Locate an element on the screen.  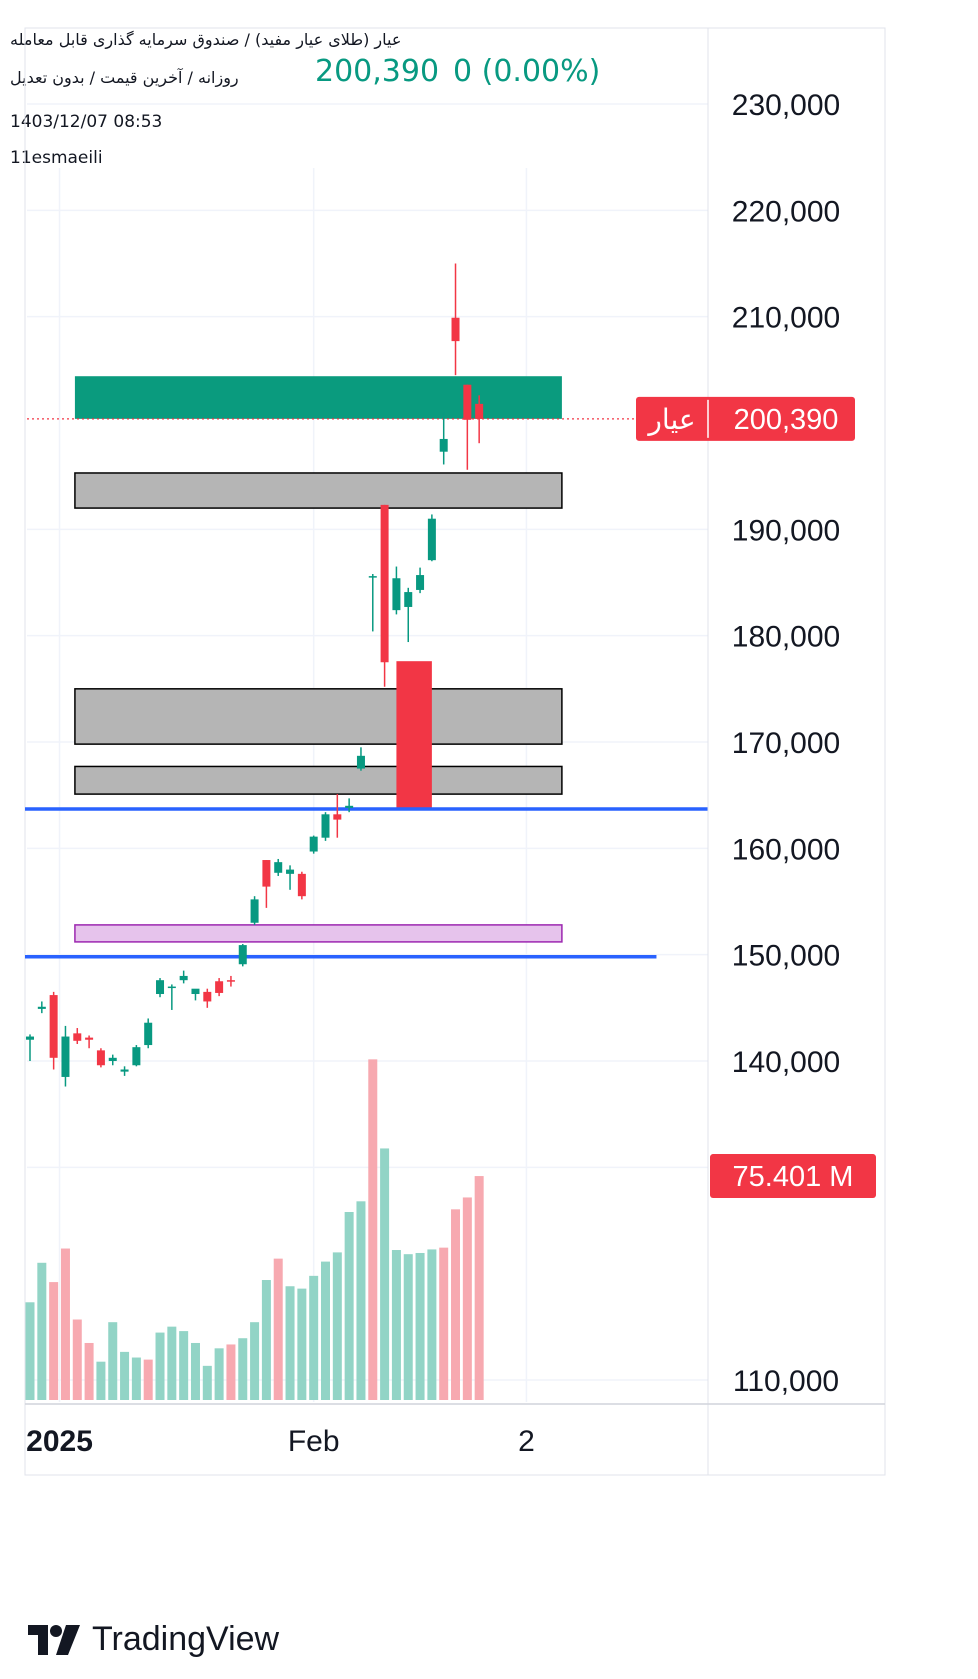
y-tick-label: 210,000 is located at coordinates (786, 318).